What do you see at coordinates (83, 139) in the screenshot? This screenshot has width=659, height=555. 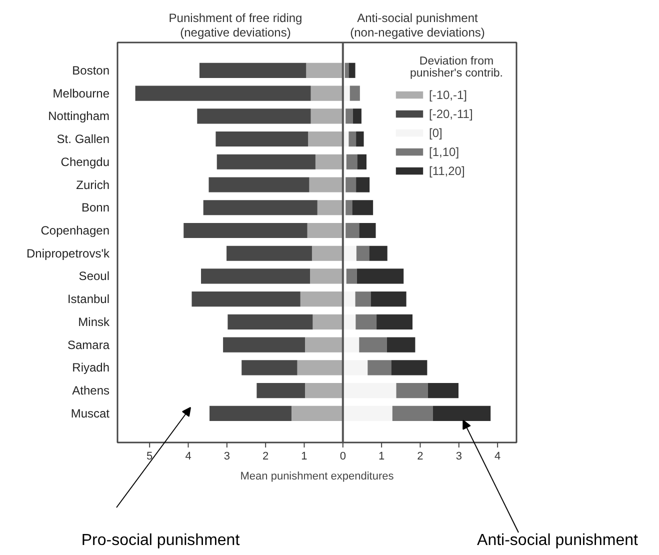 I see `y-tick-label: St. Gallen` at bounding box center [83, 139].